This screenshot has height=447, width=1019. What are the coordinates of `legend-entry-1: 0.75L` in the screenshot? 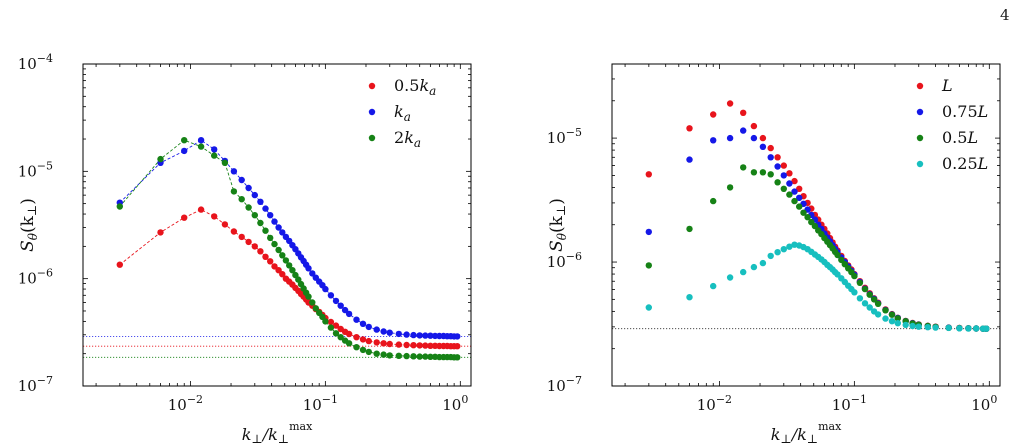 It's located at (952, 111).